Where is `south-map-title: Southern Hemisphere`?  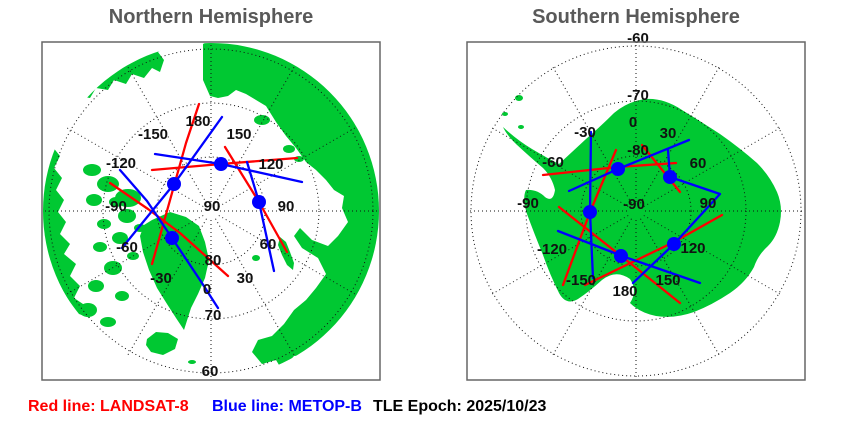
south-map-title: Southern Hemisphere is located at coordinates (636, 17).